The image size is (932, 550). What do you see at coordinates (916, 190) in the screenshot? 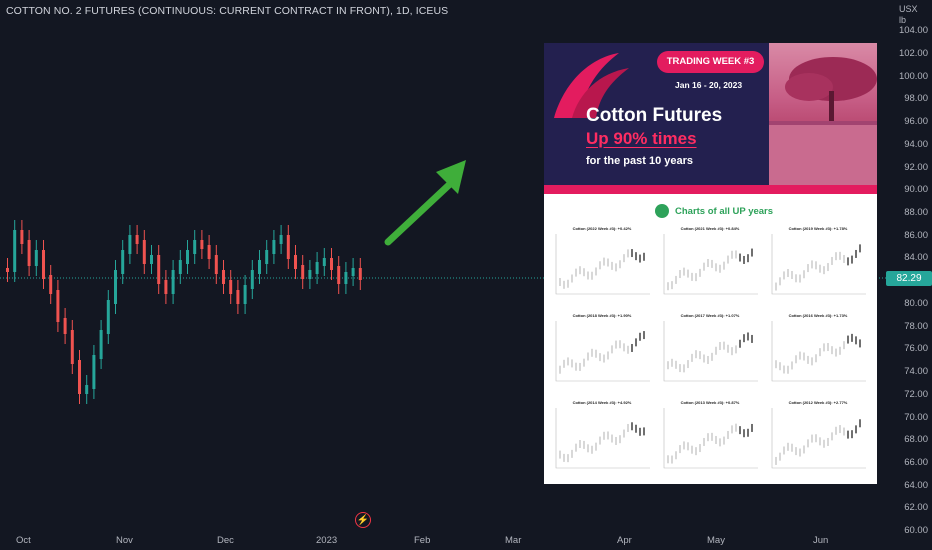
I see `price-tick: 90.00` at bounding box center [916, 190].